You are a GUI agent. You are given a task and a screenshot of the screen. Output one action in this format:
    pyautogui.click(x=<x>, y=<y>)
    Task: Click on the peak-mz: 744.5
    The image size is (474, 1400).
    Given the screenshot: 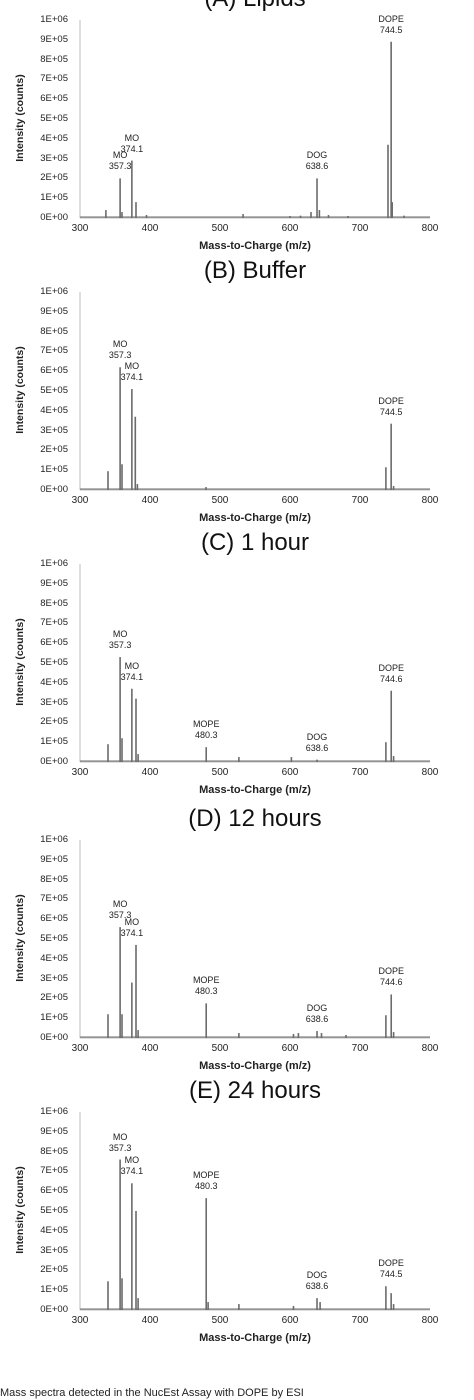 What is the action you would take?
    pyautogui.click(x=391, y=411)
    